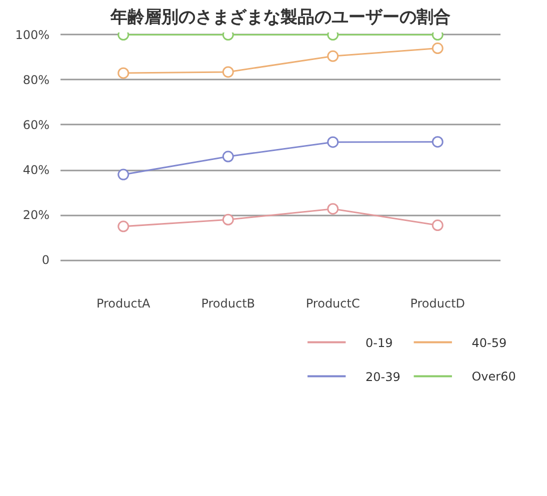 This screenshot has height=496, width=547. Describe the element at coordinates (494, 376) in the screenshot. I see `legend-label: Over60` at that location.